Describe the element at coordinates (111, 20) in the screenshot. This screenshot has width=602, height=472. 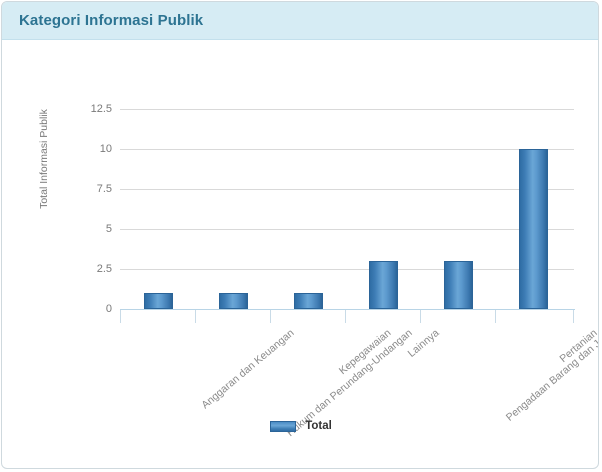
I see `page-title: Kategori Informasi Publik` at that location.